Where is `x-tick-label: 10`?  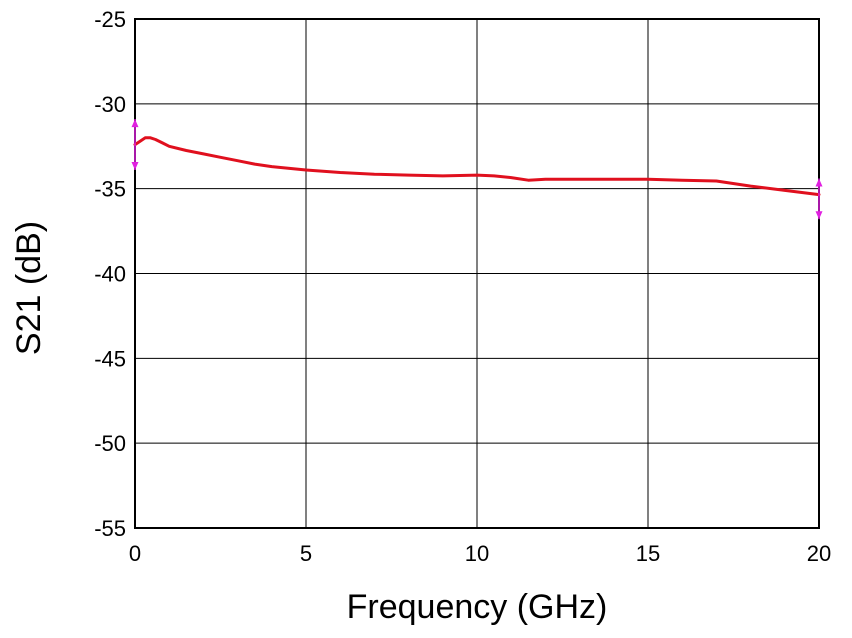 x-tick-label: 10 is located at coordinates (477, 553).